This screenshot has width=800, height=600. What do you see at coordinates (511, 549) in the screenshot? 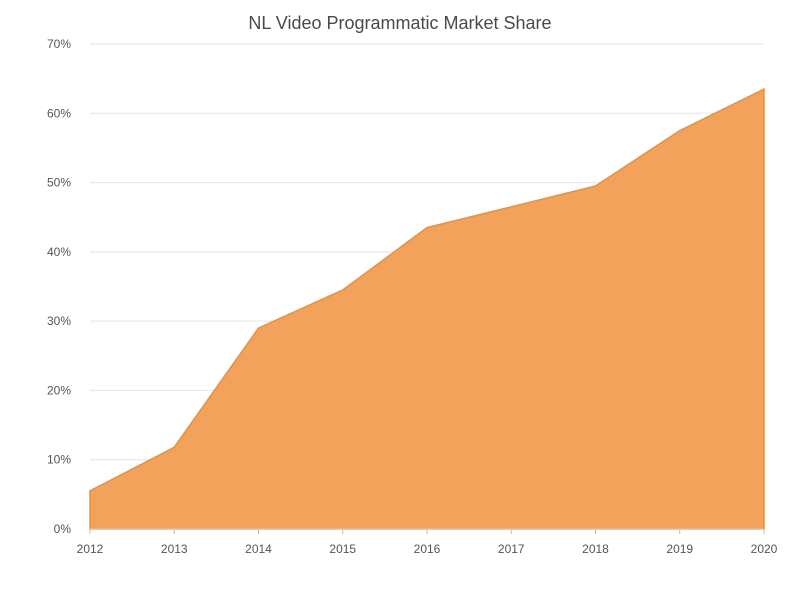
I see `x-tick-label: 2017` at bounding box center [511, 549].